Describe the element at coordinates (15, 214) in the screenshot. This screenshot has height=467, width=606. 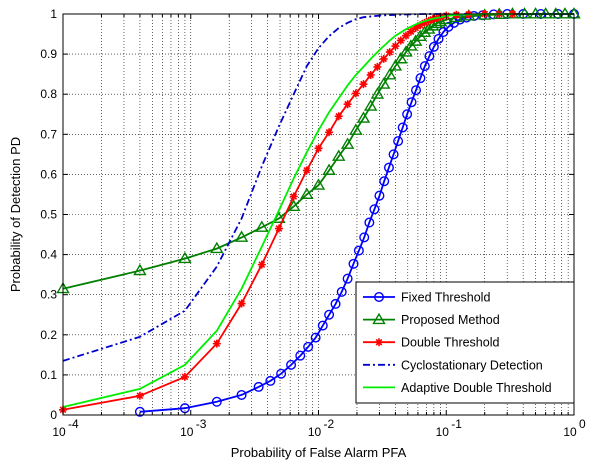
I see `y-axis-label: Probability of Detection PD` at that location.